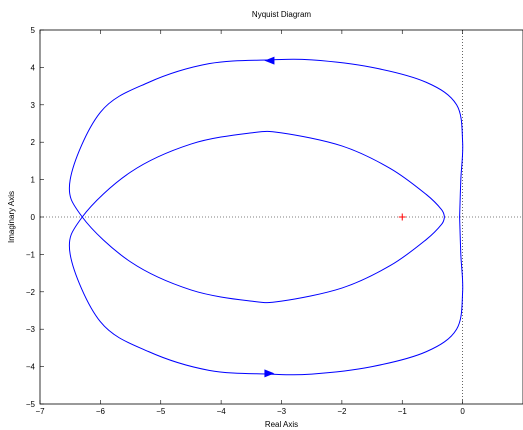 The width and height of the screenshot is (523, 430). Describe the element at coordinates (33, 105) in the screenshot. I see `y-tick-label: 3` at that location.